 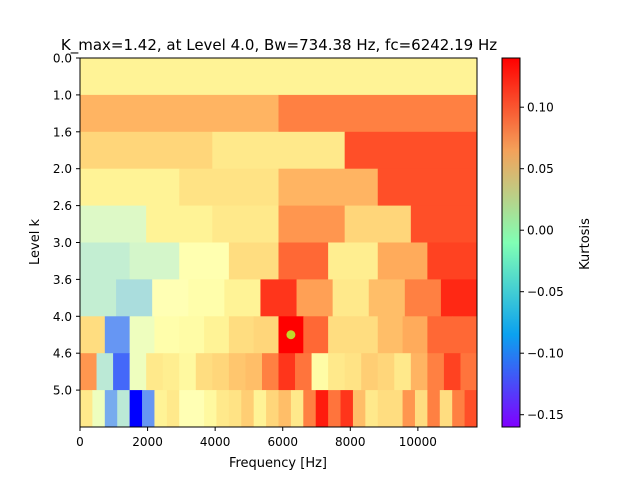 What do you see at coordinates (62, 169) in the screenshot?
I see `y-tick-label: 2.0` at bounding box center [62, 169].